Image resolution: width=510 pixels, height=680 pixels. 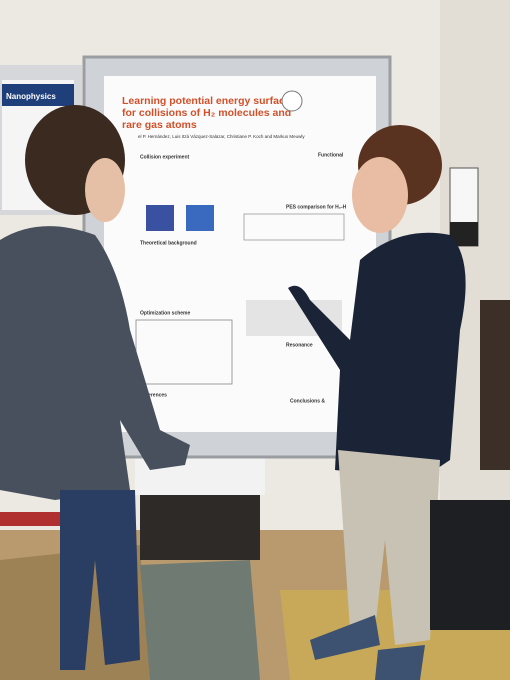 What do you see at coordinates (495, 385) in the screenshot?
I see `doorway` at bounding box center [495, 385].